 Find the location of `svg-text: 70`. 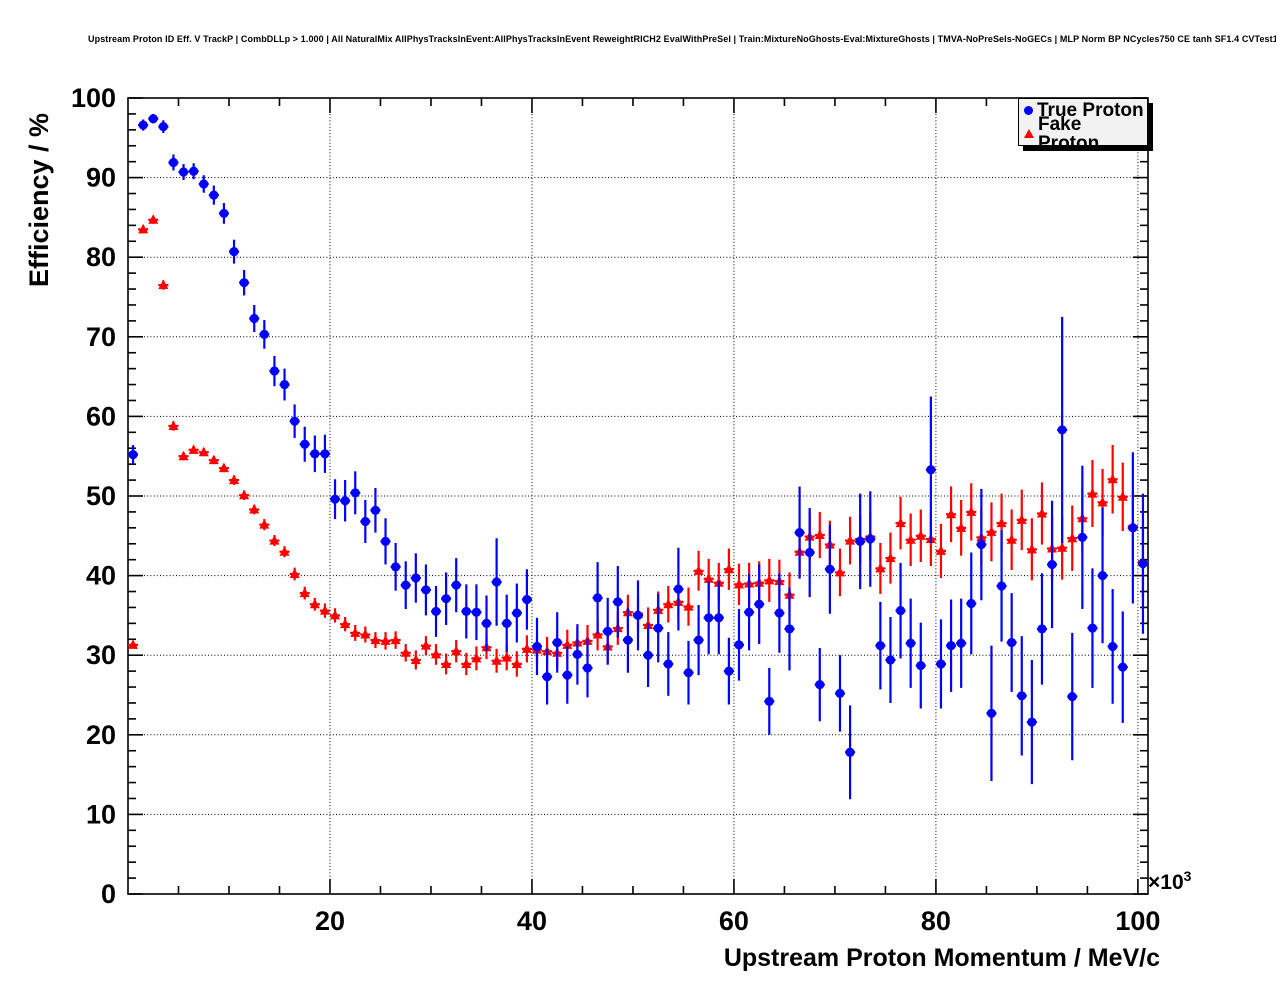

svg-text: 70 is located at coordinates (101, 337).